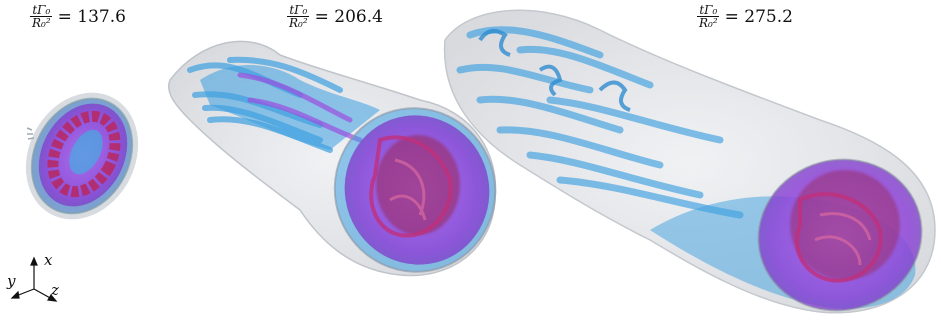 The width and height of the screenshot is (941, 325). What do you see at coordinates (55, 290) in the screenshot?
I see `axis-label-z: z` at bounding box center [55, 290].